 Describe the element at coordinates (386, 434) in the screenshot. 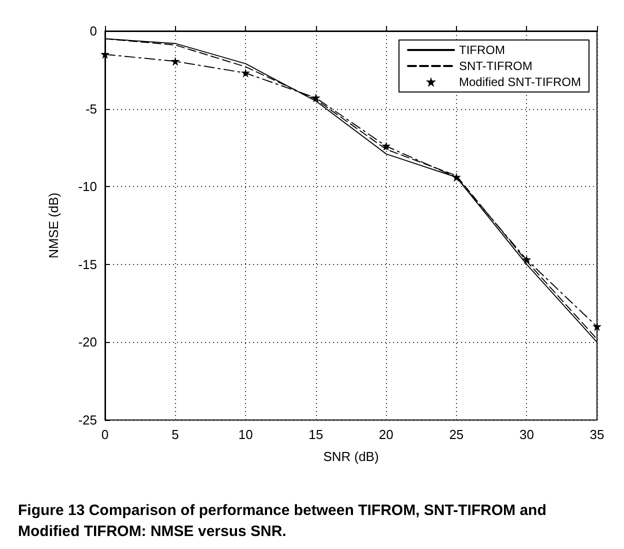

I see `x-tick-label: 20` at that location.